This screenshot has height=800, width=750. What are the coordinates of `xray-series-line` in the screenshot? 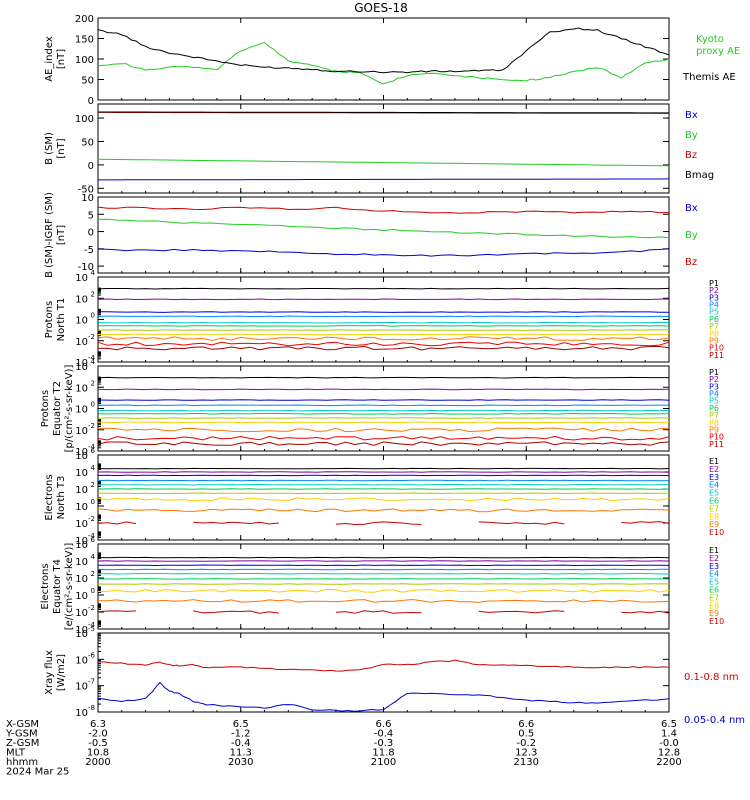 It's located at (383, 696).